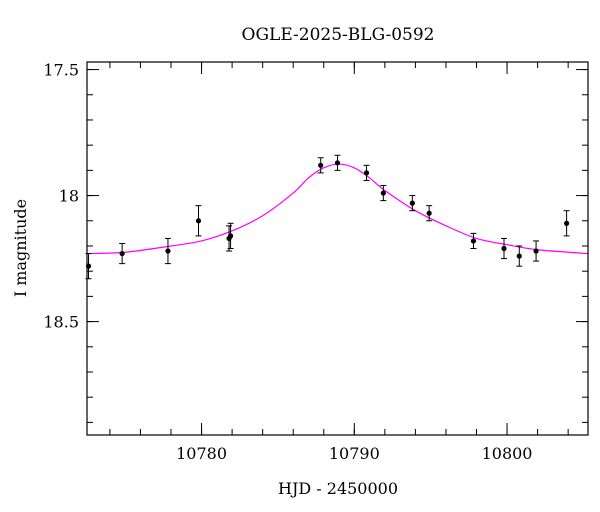 This screenshot has width=600, height=512. I want to click on x-tick-label: 10780, so click(201, 453).